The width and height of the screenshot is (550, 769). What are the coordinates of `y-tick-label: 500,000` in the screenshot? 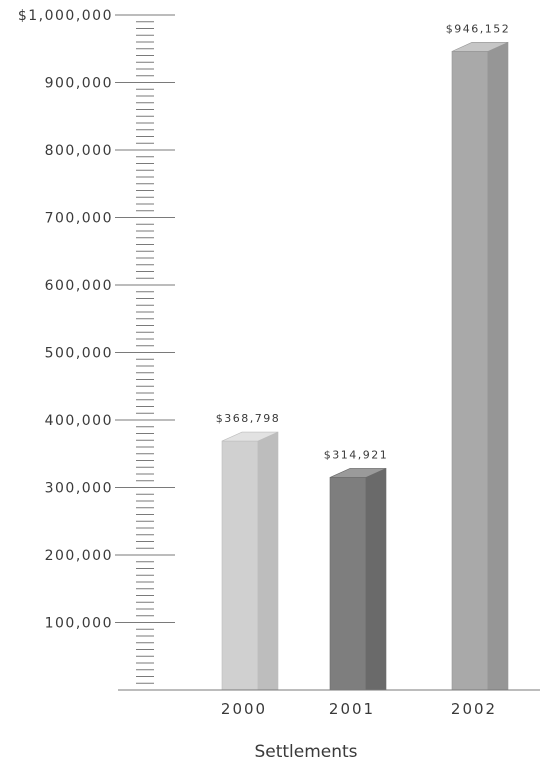 It's located at (79, 354).